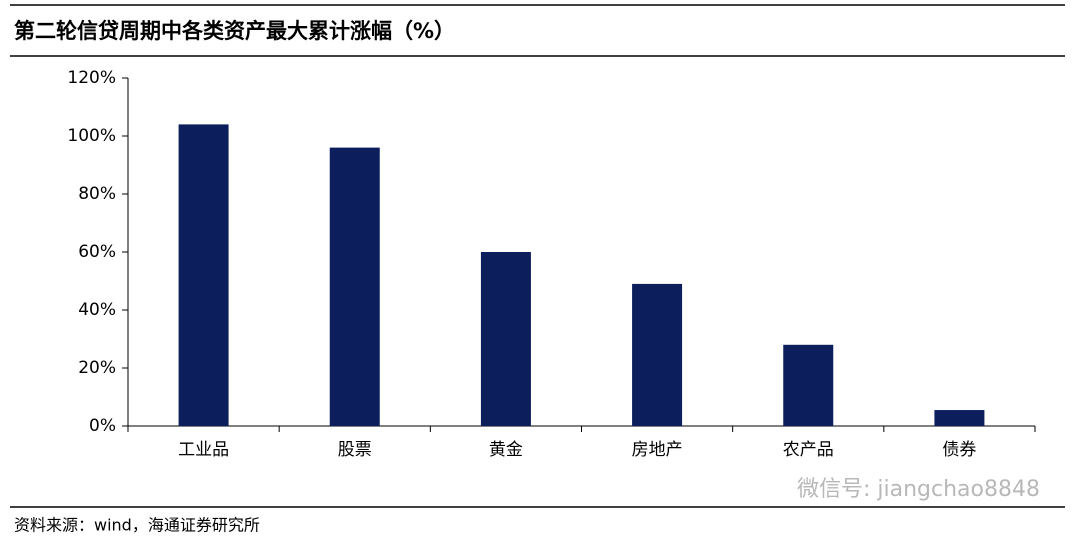 This screenshot has width=1080, height=540. What do you see at coordinates (355, 450) in the screenshot?
I see `x-tick-label: 股票` at bounding box center [355, 450].